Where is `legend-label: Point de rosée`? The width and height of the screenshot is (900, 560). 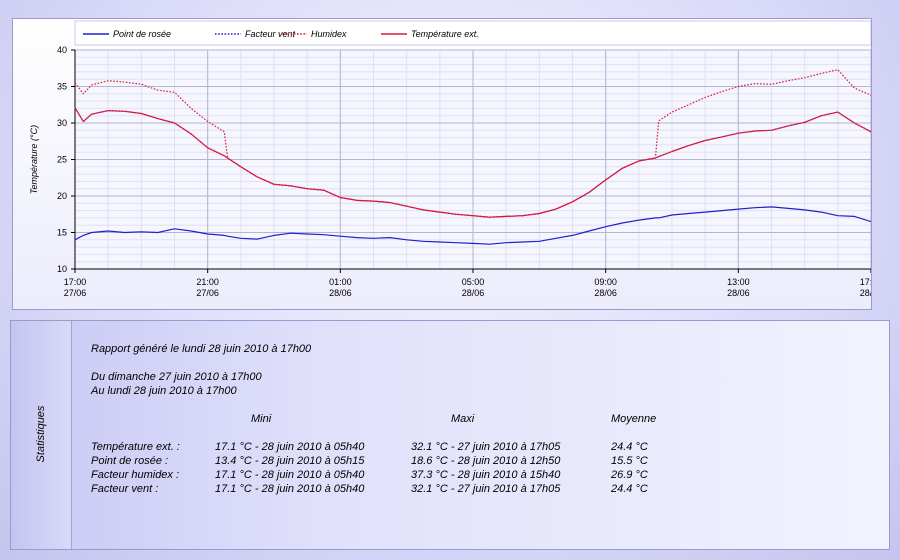
legend-label: Point de rosée is located at coordinates (142, 34).